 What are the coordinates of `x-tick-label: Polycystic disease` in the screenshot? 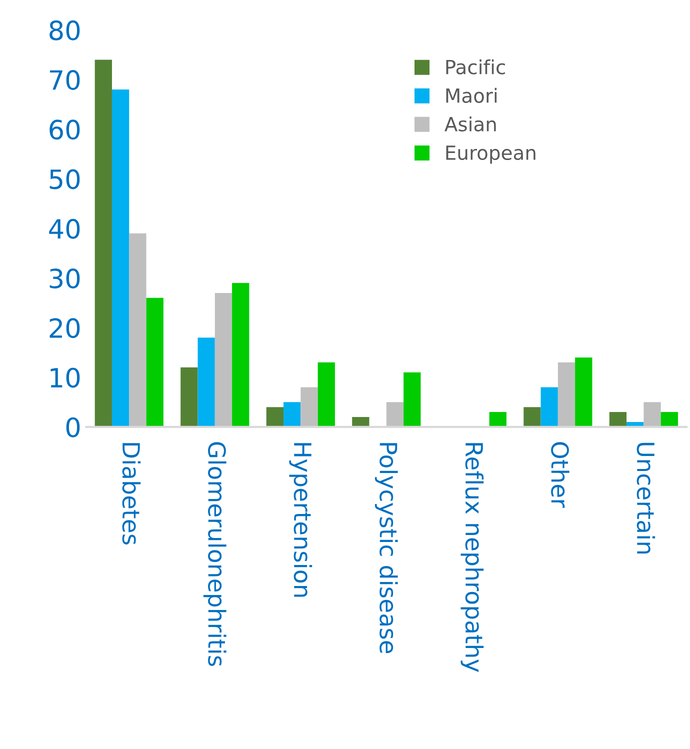 It's located at (386, 548).